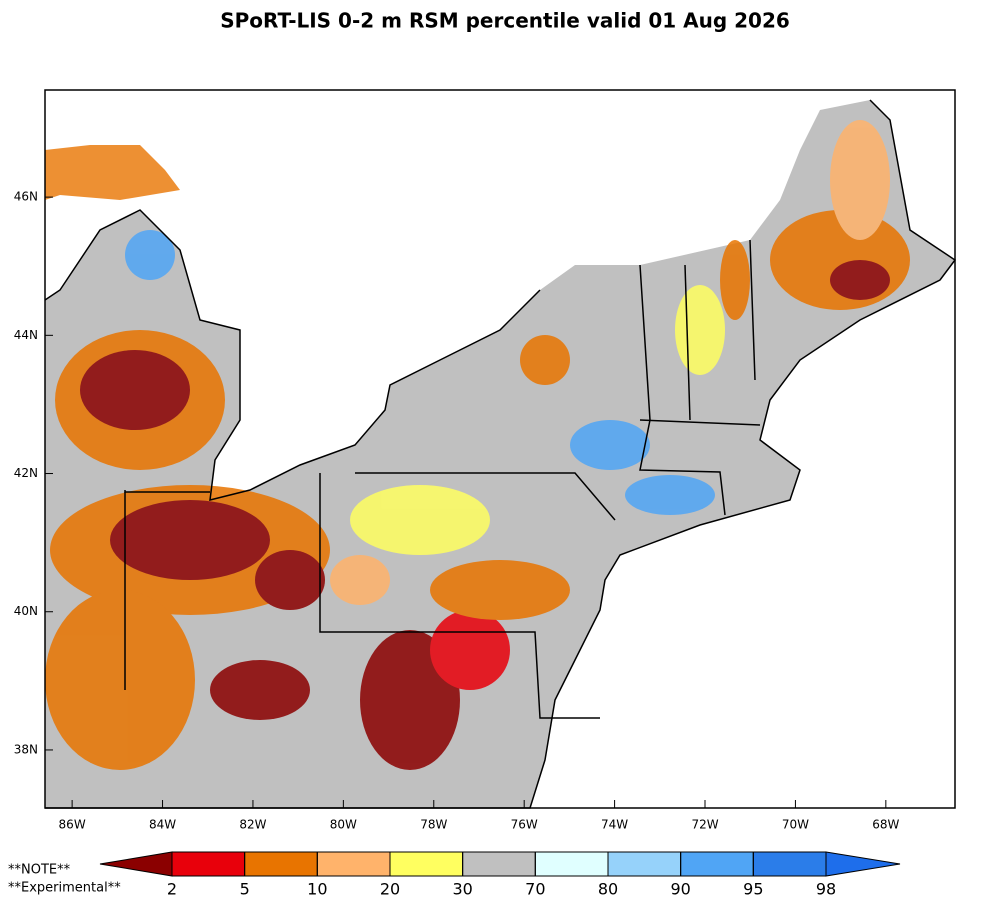 The image size is (1000, 900). Describe the element at coordinates (317, 889) in the screenshot. I see `colorbar-label: 10` at that location.